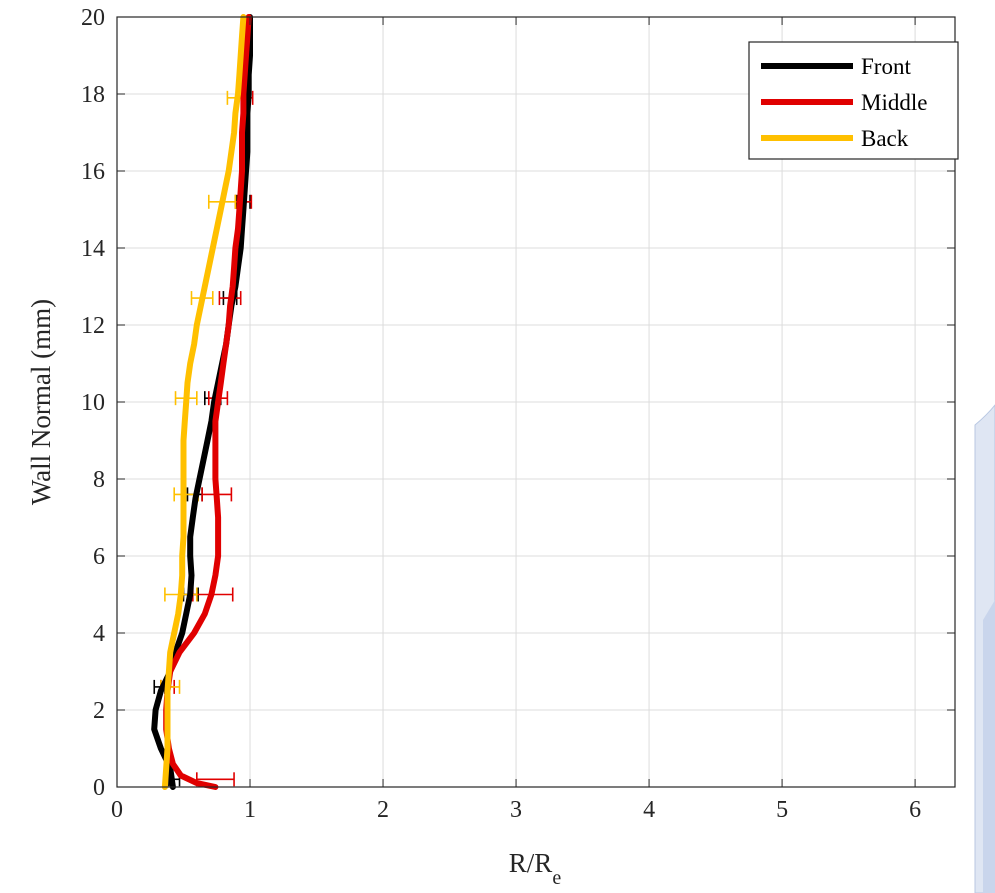 The image size is (995, 893). I want to click on legend: Front Middle Back, so click(853, 100).